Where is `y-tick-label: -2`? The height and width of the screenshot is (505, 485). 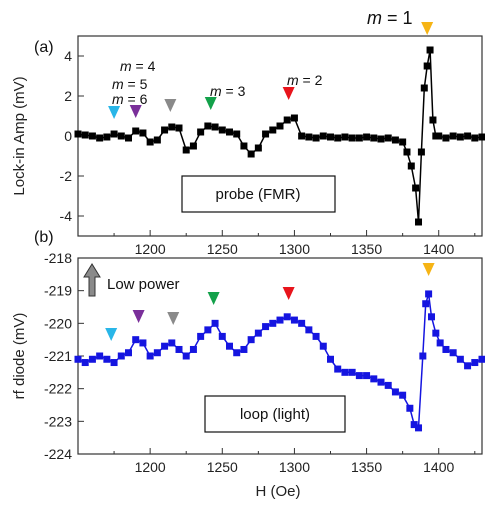 y-tick-label: -2 is located at coordinates (66, 176).